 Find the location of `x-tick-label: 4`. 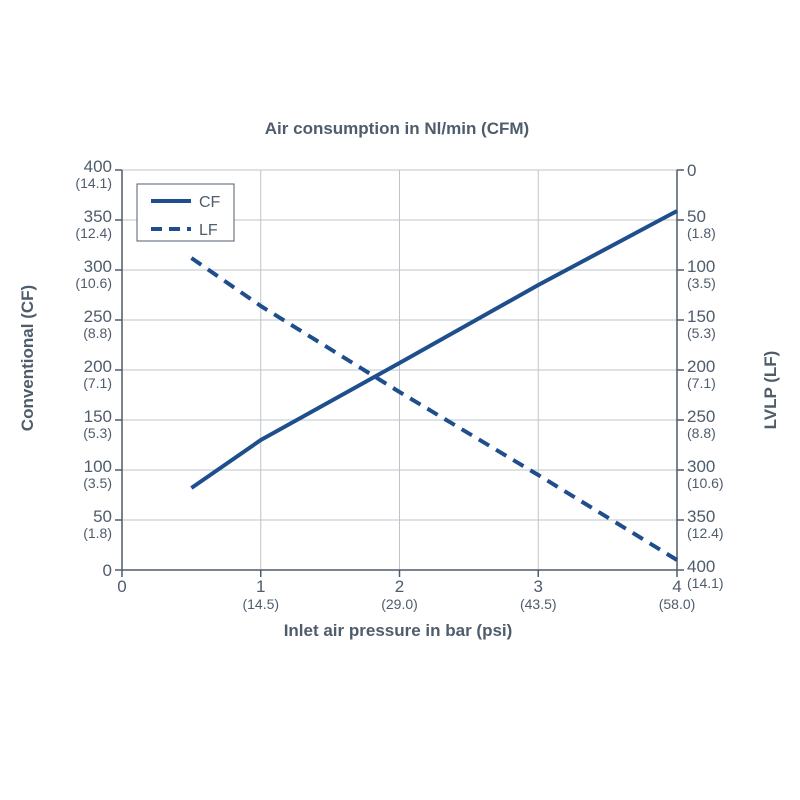

x-tick-label: 4 is located at coordinates (676, 586).